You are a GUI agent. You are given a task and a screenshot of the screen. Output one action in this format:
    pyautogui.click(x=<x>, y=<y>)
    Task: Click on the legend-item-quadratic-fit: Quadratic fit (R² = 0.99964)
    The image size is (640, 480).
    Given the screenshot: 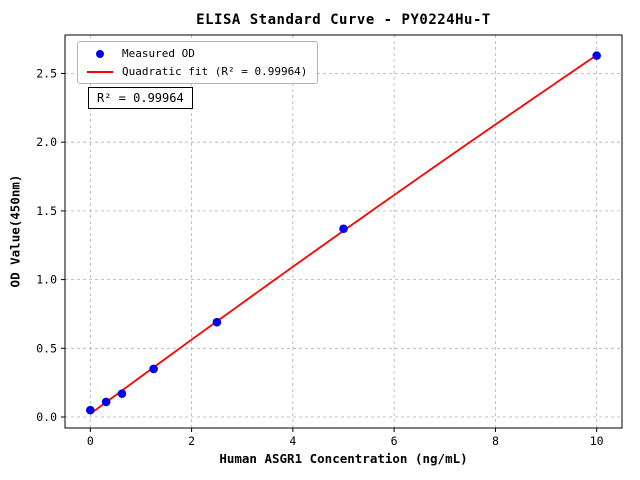 What is the action you would take?
    pyautogui.click(x=196, y=71)
    